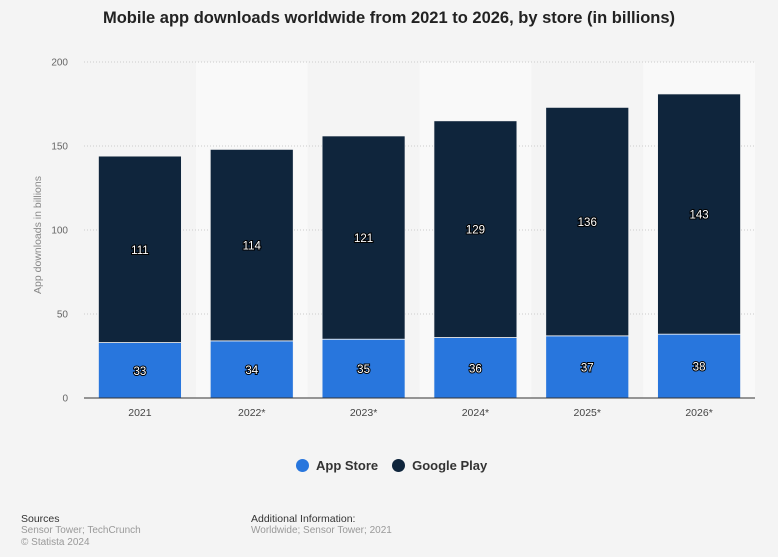 The image size is (778, 557). I want to click on sources-text: Sensor Tower; TechCrunch, so click(81, 530).